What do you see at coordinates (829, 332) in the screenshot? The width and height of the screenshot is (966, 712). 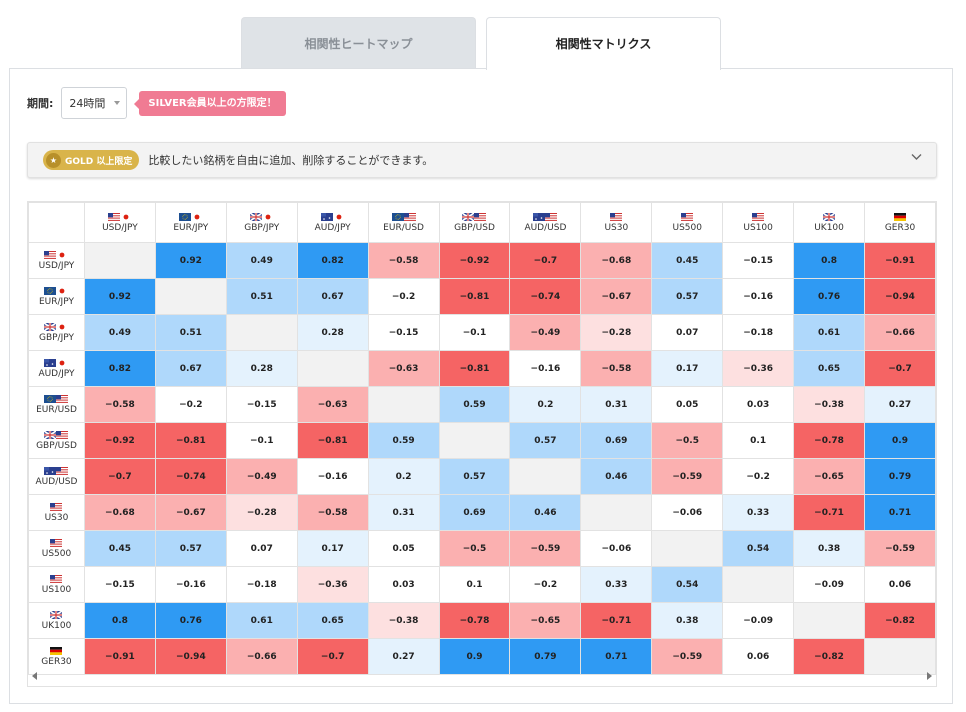 I see `correlation-cell: 0.61` at bounding box center [829, 332].